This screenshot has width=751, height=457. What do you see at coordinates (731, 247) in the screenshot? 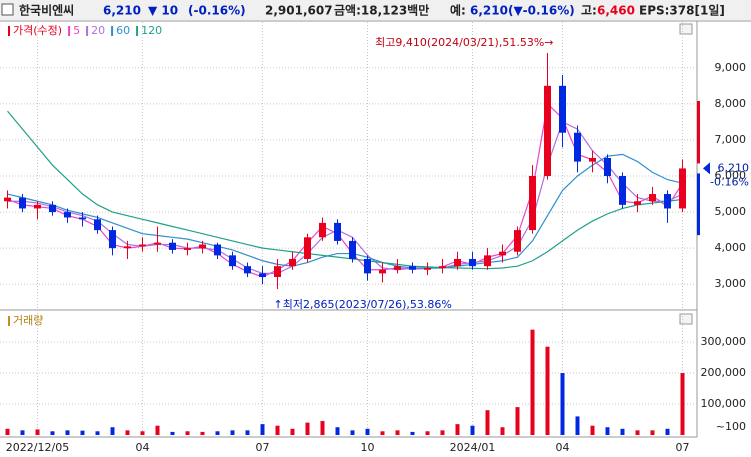
I see `y-tick-label: 4,000` at bounding box center [731, 247].